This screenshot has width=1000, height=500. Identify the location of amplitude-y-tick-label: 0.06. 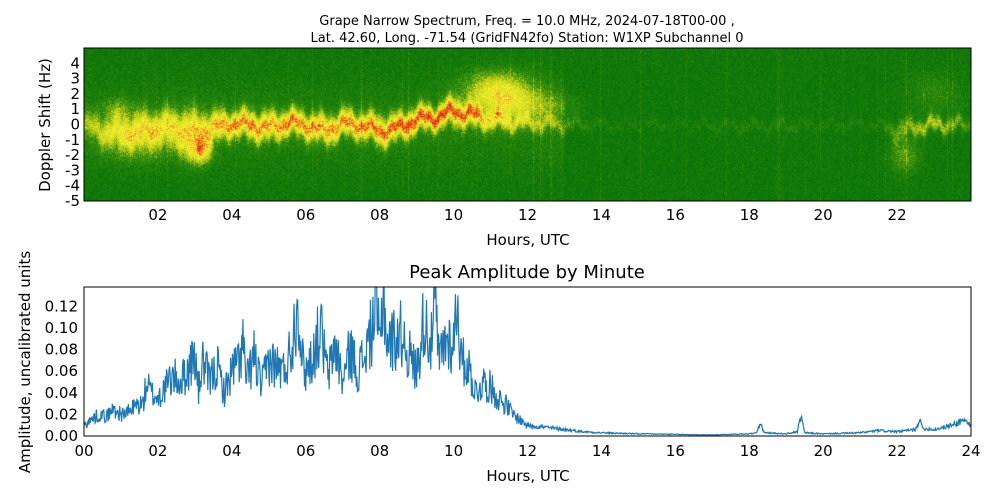
(61, 371).